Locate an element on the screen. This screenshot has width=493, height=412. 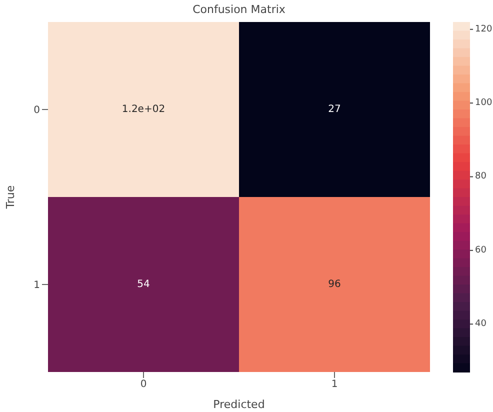
color-bar-label: 100 is located at coordinates (483, 103).